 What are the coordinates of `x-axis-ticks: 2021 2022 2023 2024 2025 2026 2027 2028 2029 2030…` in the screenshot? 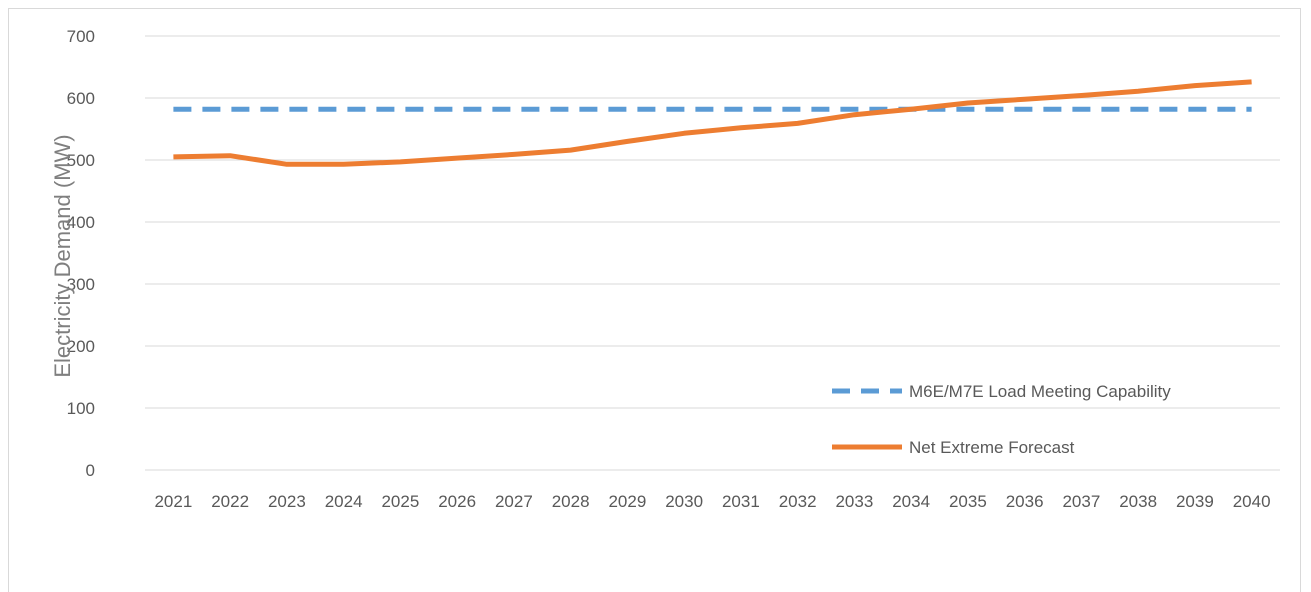 It's located at (712, 501).